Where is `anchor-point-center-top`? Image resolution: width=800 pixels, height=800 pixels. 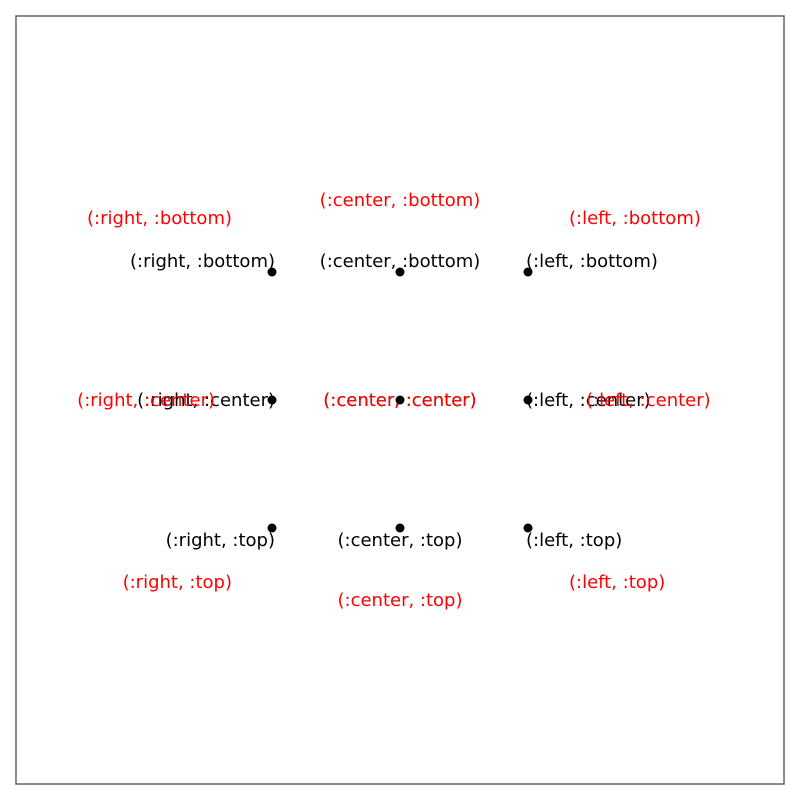
anchor-point-center-top is located at coordinates (400, 528).